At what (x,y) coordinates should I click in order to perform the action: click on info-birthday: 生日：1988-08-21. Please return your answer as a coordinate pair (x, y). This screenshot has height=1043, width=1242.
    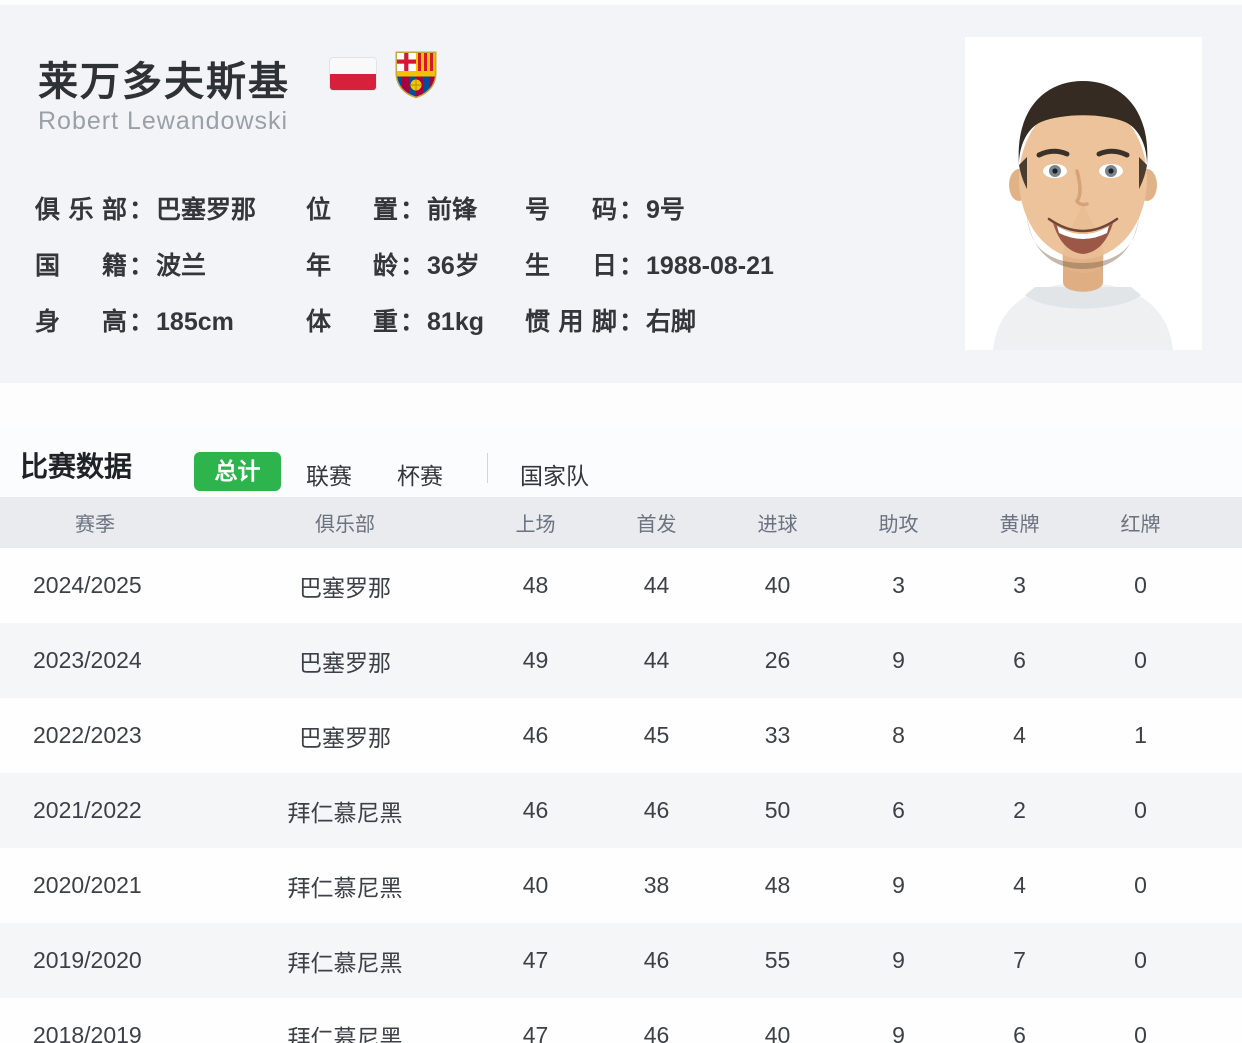
    Looking at the image, I should click on (649, 264).